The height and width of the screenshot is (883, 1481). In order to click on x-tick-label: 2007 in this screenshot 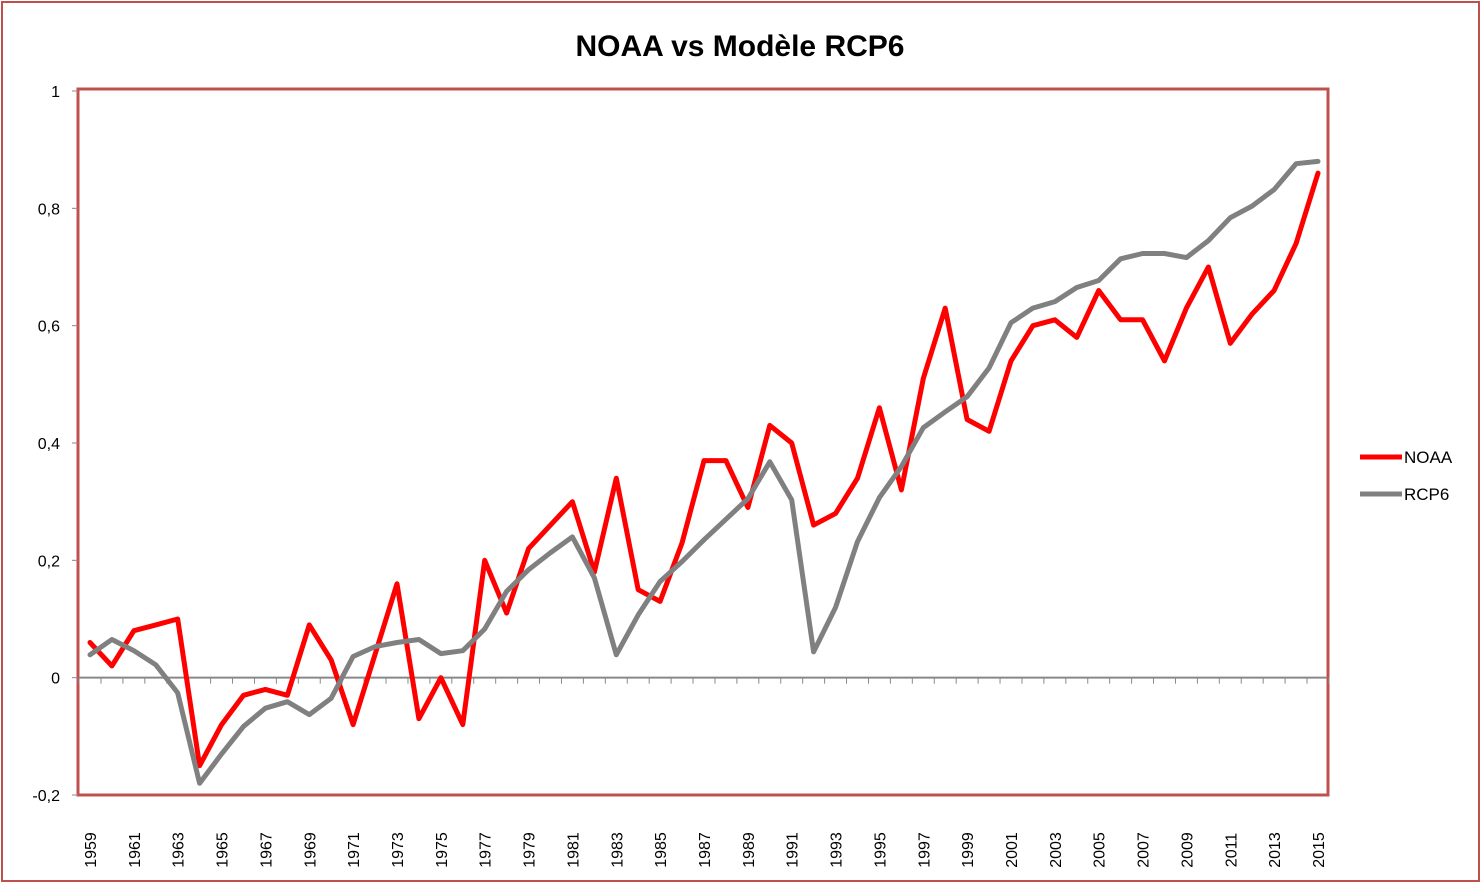, I will do `click(1144, 850)`.